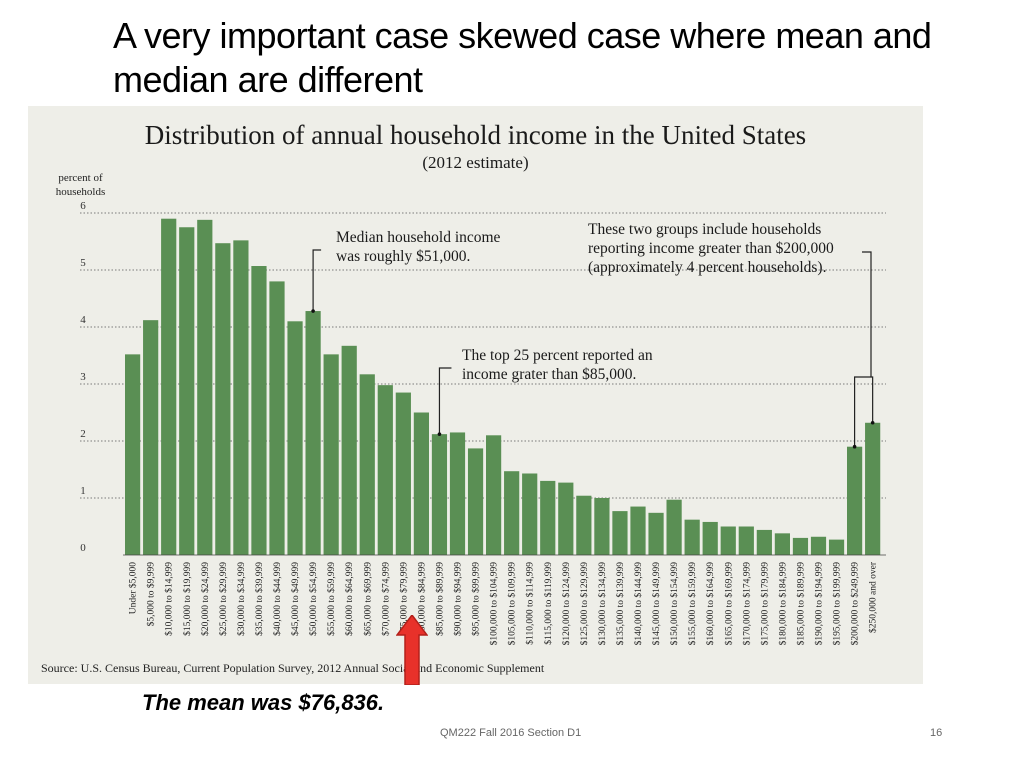 The width and height of the screenshot is (1024, 768). What do you see at coordinates (83, 263) in the screenshot?
I see `y-tick-label: 5` at bounding box center [83, 263].